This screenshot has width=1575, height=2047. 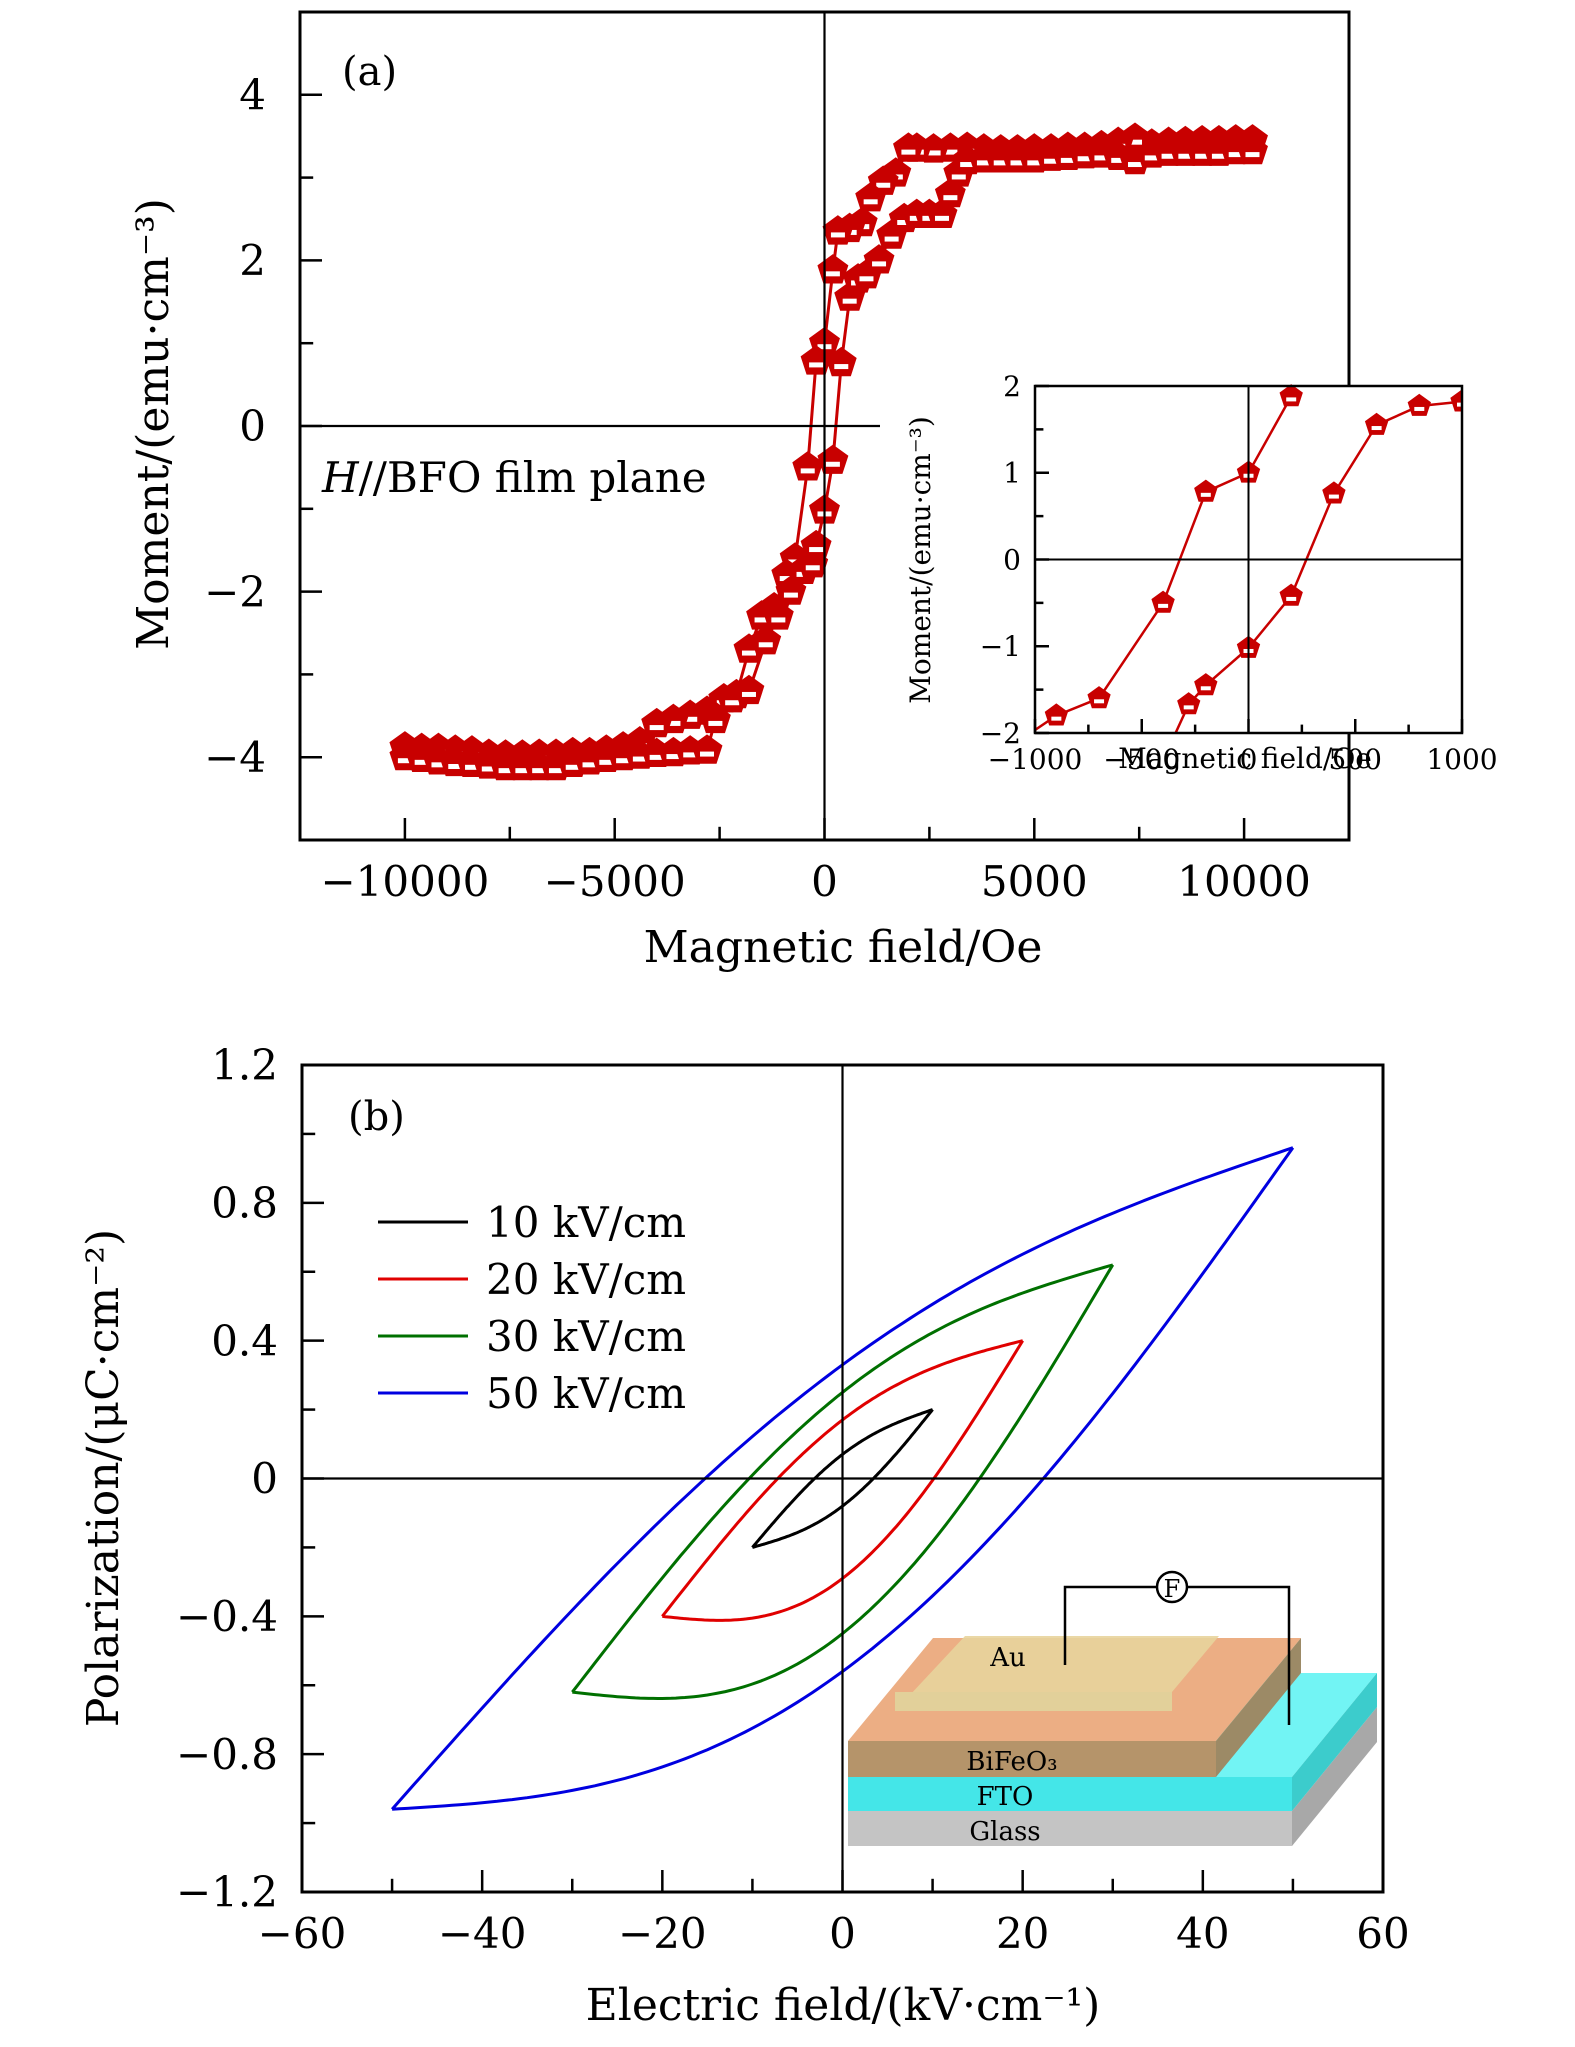 What do you see at coordinates (843, 947) in the screenshot?
I see `panel-a-xlabel: Magnetic field/Oe` at bounding box center [843, 947].